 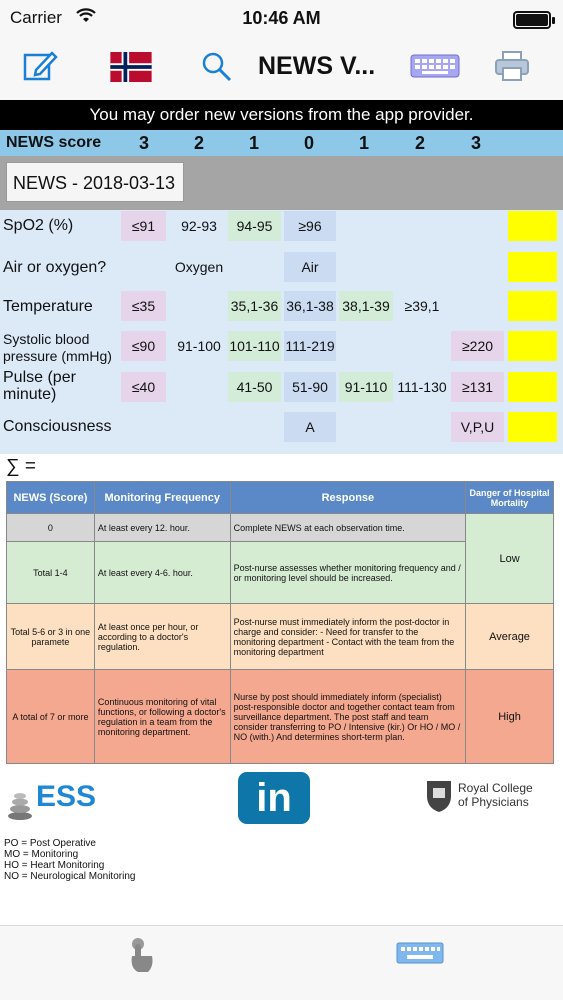 I want to click on compose-icon, so click(x=40, y=68).